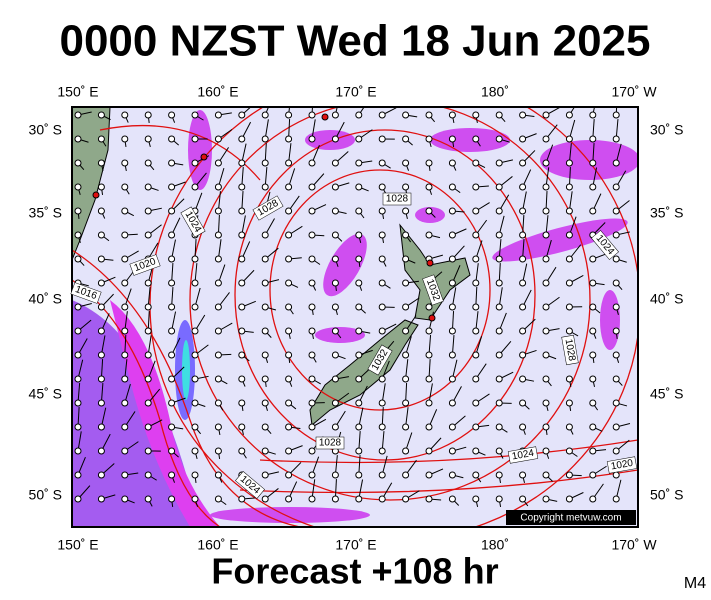 The image size is (711, 600). Describe the element at coordinates (695, 583) in the screenshot. I see `model-code: M4` at that location.